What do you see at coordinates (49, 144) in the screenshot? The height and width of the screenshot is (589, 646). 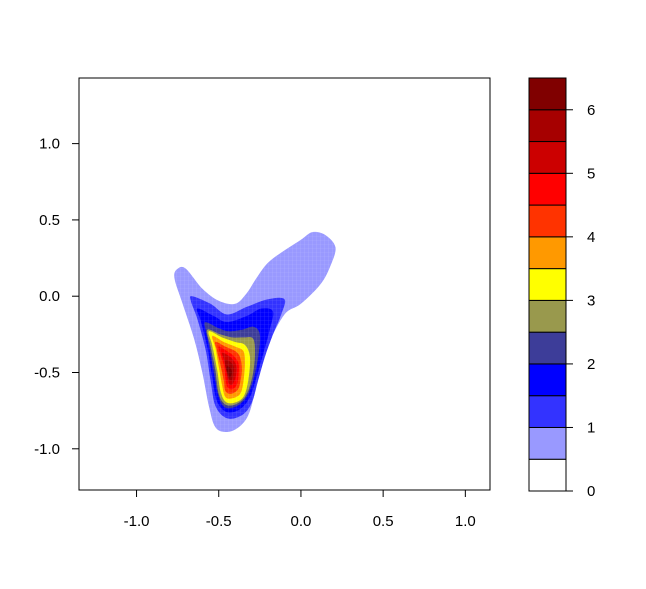 I see `y-tick-label: 1.0` at bounding box center [49, 144].